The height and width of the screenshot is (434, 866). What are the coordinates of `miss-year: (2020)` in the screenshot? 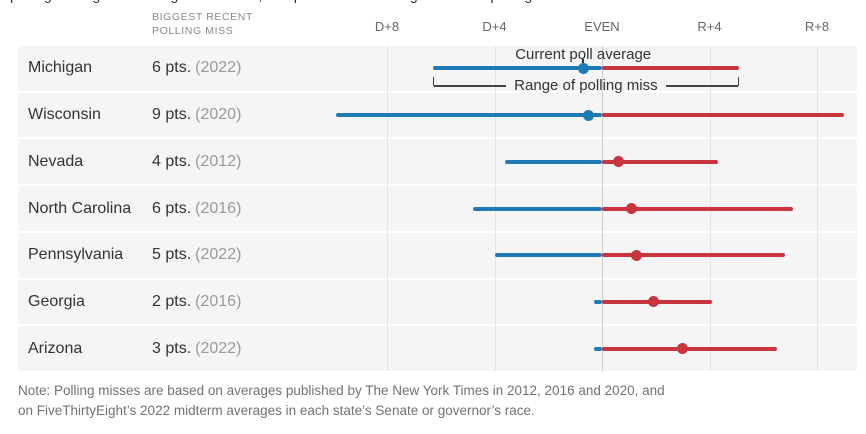 It's located at (218, 115).